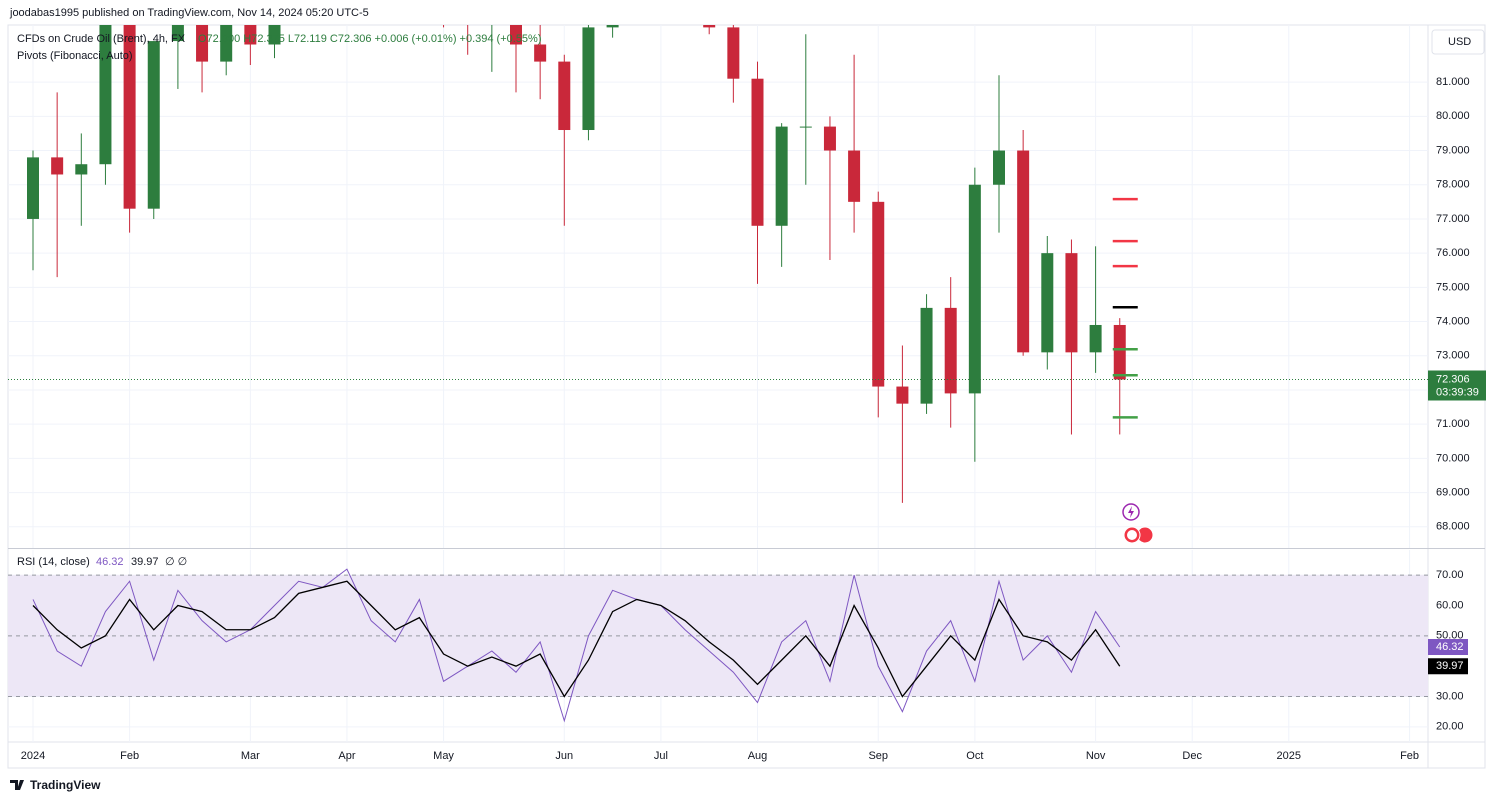 The image size is (1500, 802). Describe the element at coordinates (1453, 321) in the screenshot. I see `y-tick-label: 74.000` at that location.